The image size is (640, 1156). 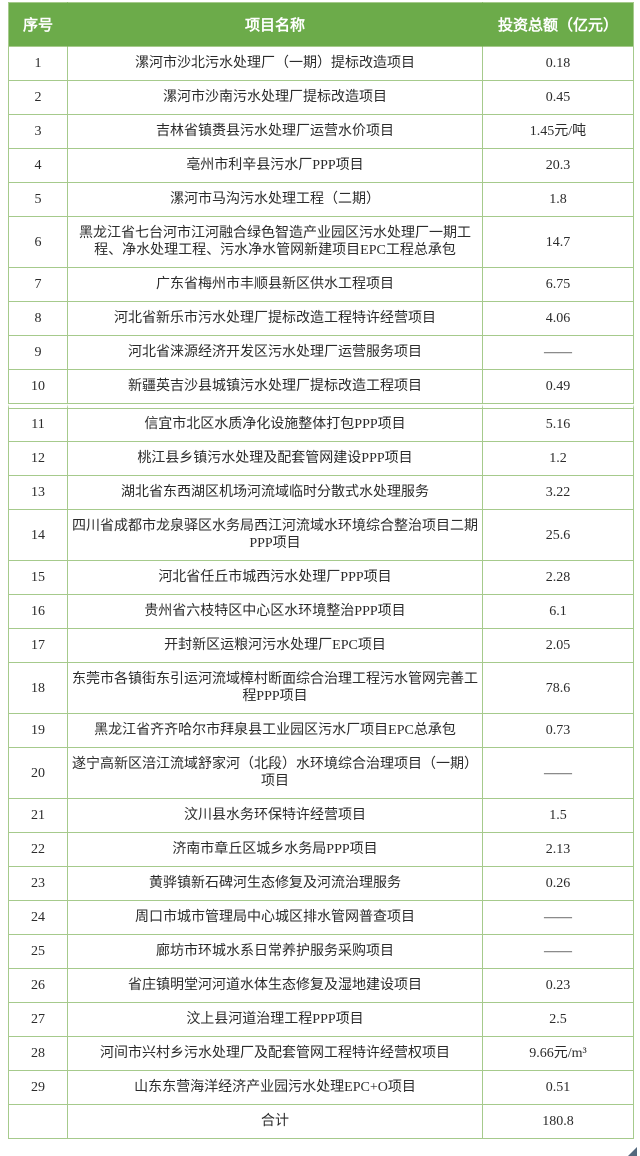 I want to click on table-row: 11 信宜市北区水质净化设施整体打包PPP项目 5.16, so click(x=321, y=423).